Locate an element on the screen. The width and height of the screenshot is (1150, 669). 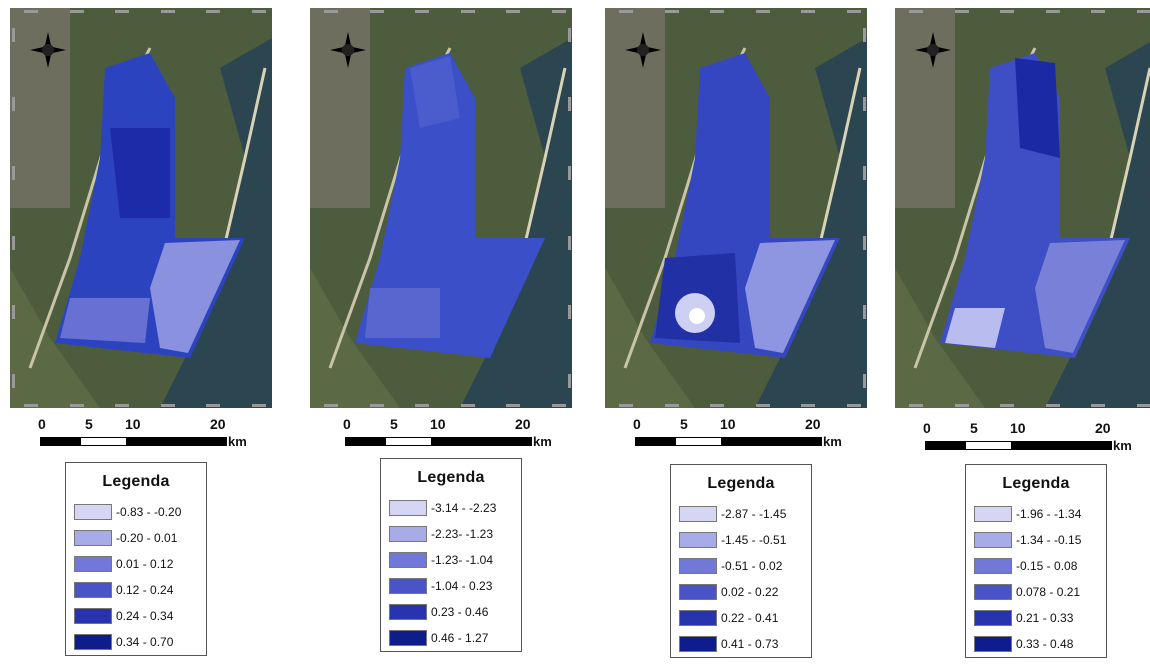
legend-item: 0.01 - 0.12 is located at coordinates (136, 564).